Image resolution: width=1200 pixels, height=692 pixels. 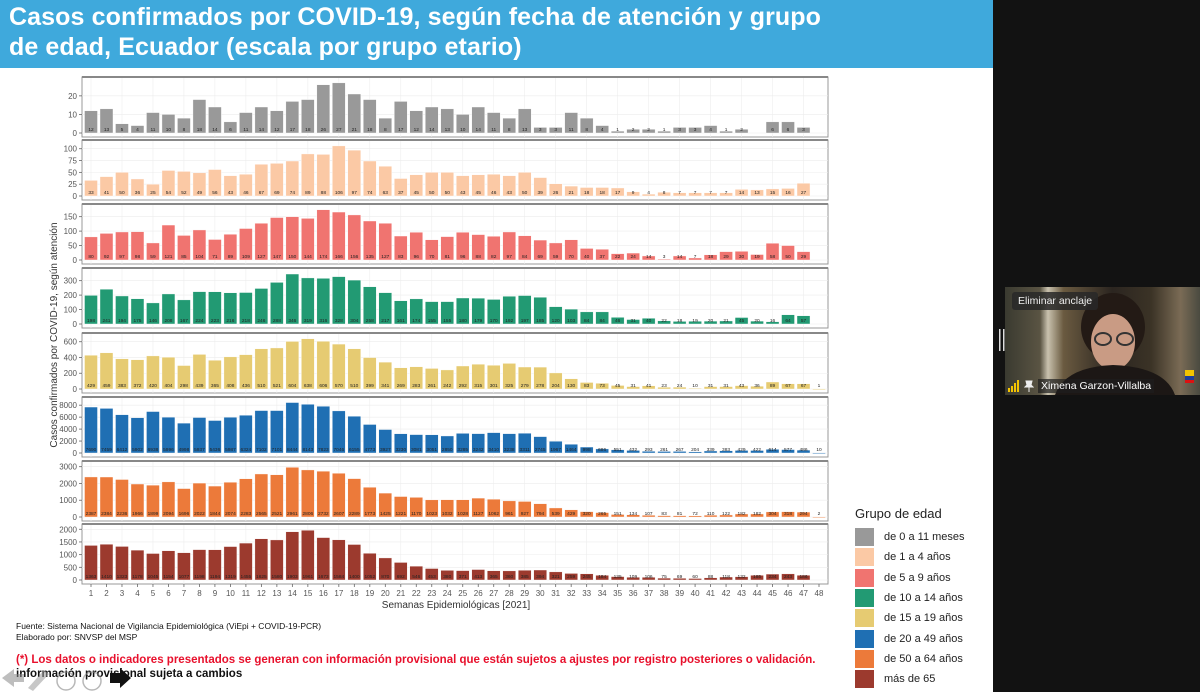 I want to click on bar-value-label: 45, so click(x=742, y=321).